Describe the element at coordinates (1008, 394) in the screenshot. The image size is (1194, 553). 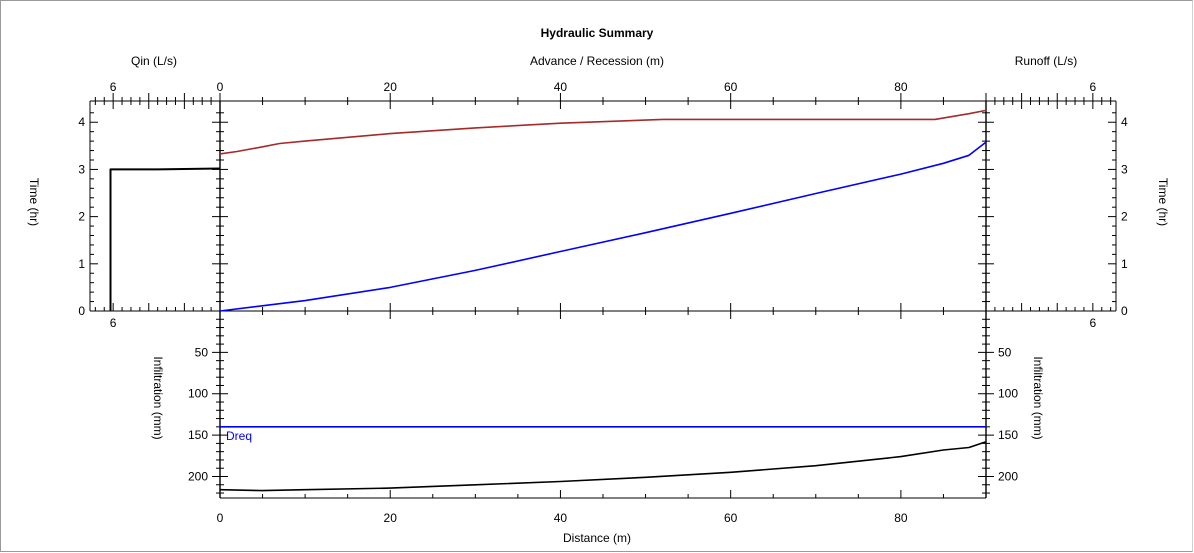
I see `infil-tick-label-right: 100` at that location.